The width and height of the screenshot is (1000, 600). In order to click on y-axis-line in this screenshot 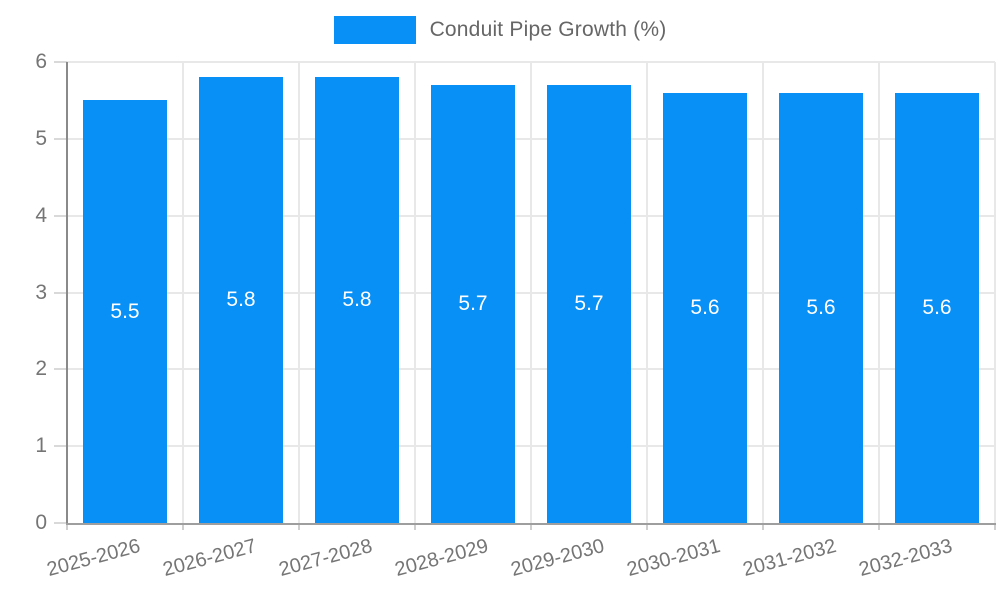, I will do `click(67, 293)`.